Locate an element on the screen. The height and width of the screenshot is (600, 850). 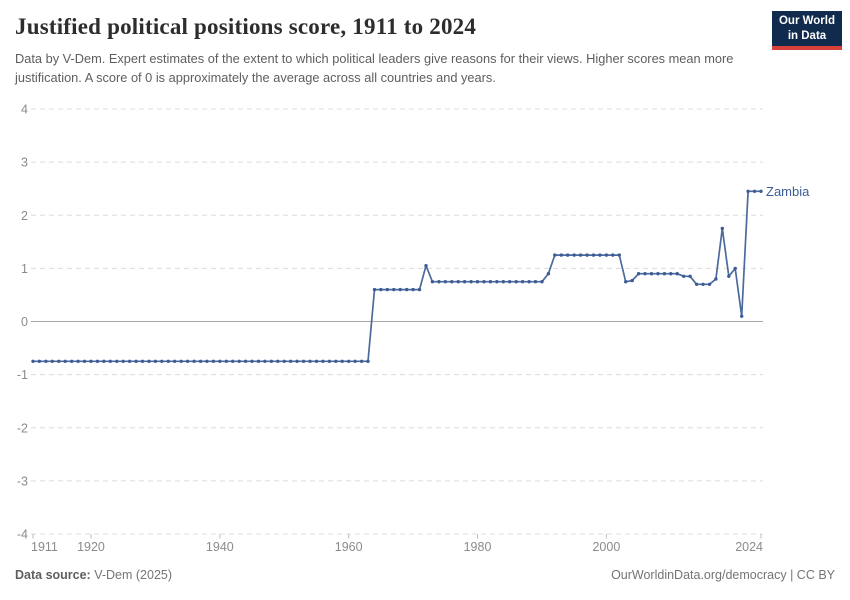
y-axis-tick-label: -2 is located at coordinates (22, 428).